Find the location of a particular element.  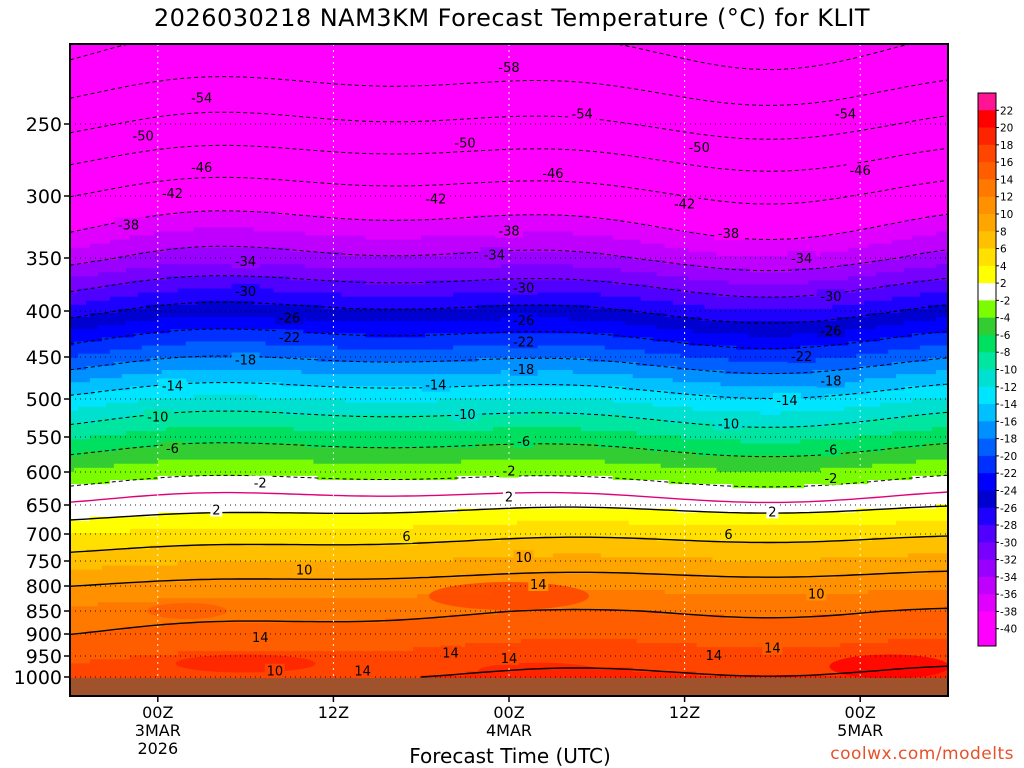

colorbar-label: 12 is located at coordinates (1006, 198).